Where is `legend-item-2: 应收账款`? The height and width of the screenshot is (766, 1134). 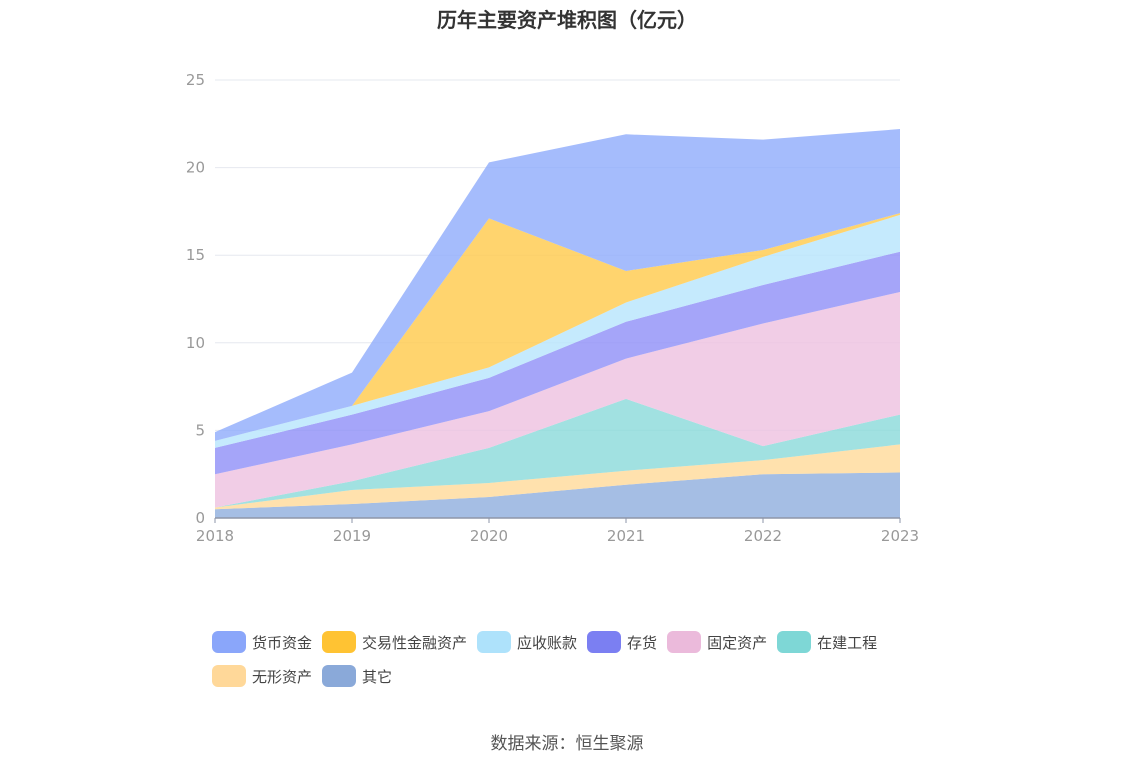 legend-item-2: 应收账款 is located at coordinates (527, 642).